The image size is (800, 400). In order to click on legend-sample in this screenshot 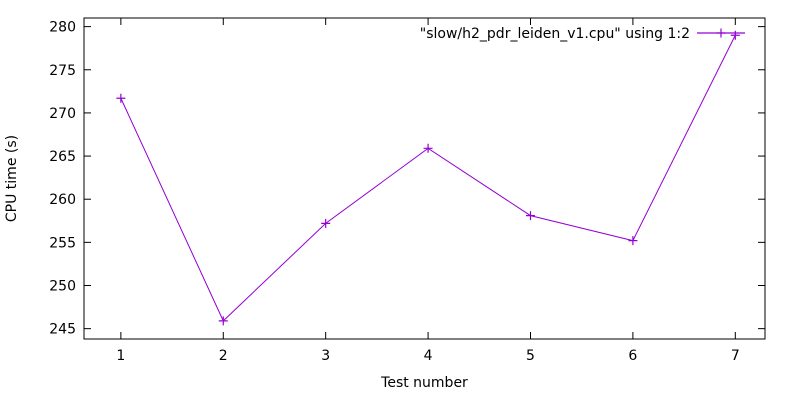, I will do `click(721, 33)`.